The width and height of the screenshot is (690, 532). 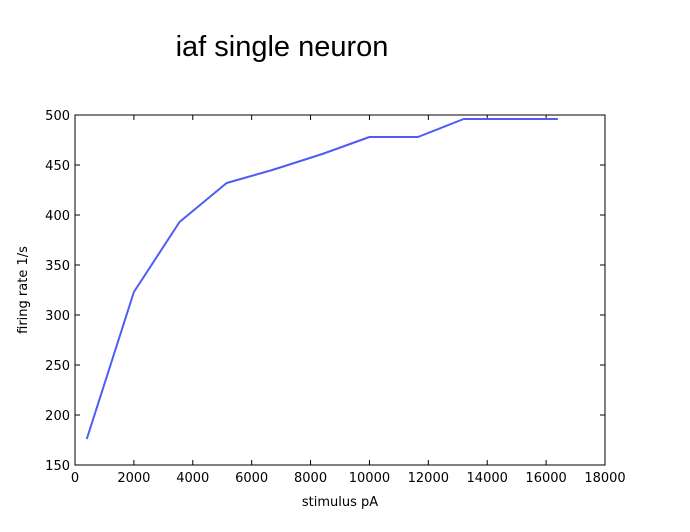 I want to click on y-tick-label: 350, so click(x=57, y=266).